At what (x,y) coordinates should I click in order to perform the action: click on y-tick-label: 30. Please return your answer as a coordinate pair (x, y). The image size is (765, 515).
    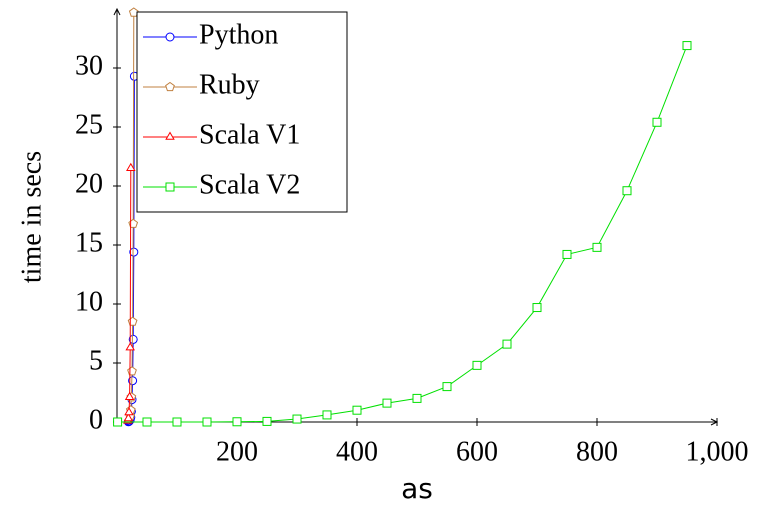
    Looking at the image, I should click on (89, 65).